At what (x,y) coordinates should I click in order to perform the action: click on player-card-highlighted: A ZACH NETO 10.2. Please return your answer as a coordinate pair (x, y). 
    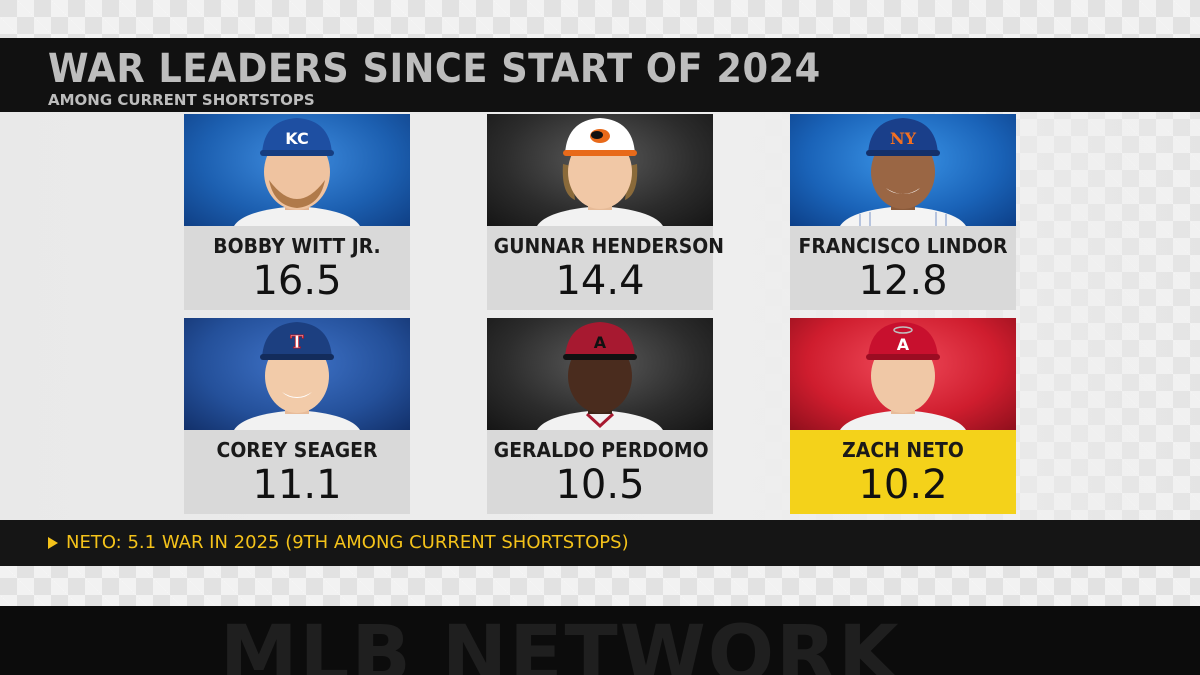
    Looking at the image, I should click on (903, 416).